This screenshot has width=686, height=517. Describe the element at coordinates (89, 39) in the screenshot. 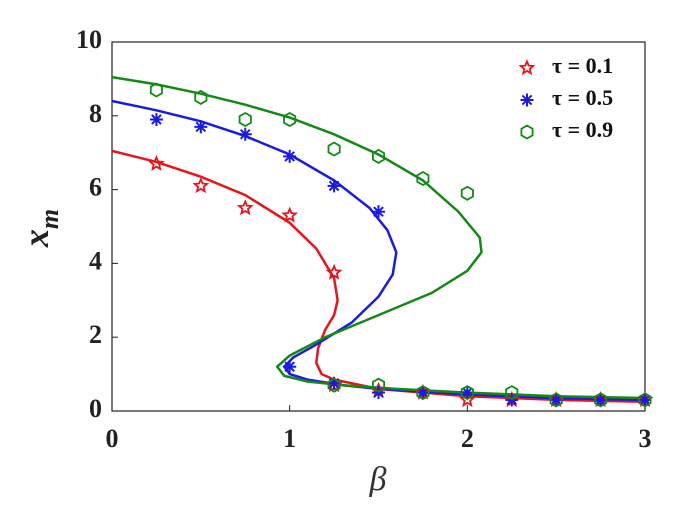

I see `y-tick-label: 10` at that location.